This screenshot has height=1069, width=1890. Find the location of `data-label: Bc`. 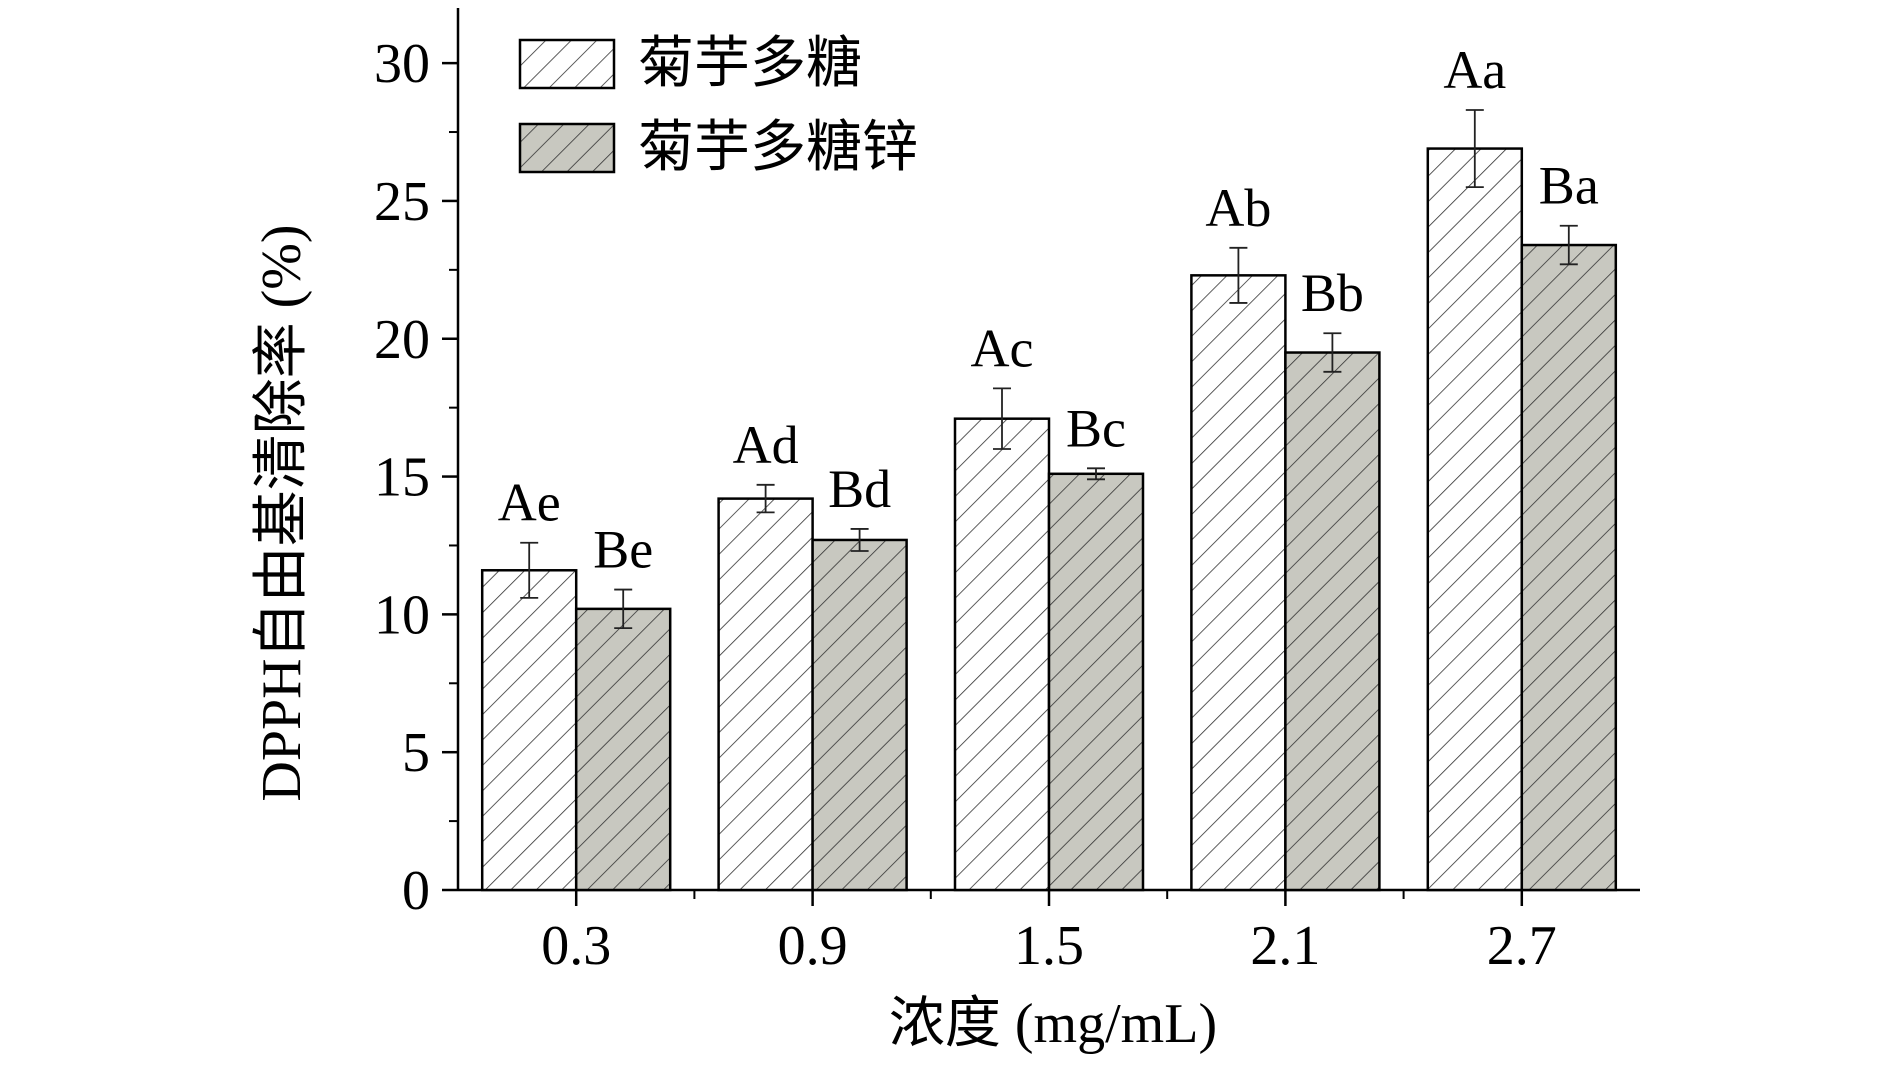

data-label: Bc is located at coordinates (1096, 428).